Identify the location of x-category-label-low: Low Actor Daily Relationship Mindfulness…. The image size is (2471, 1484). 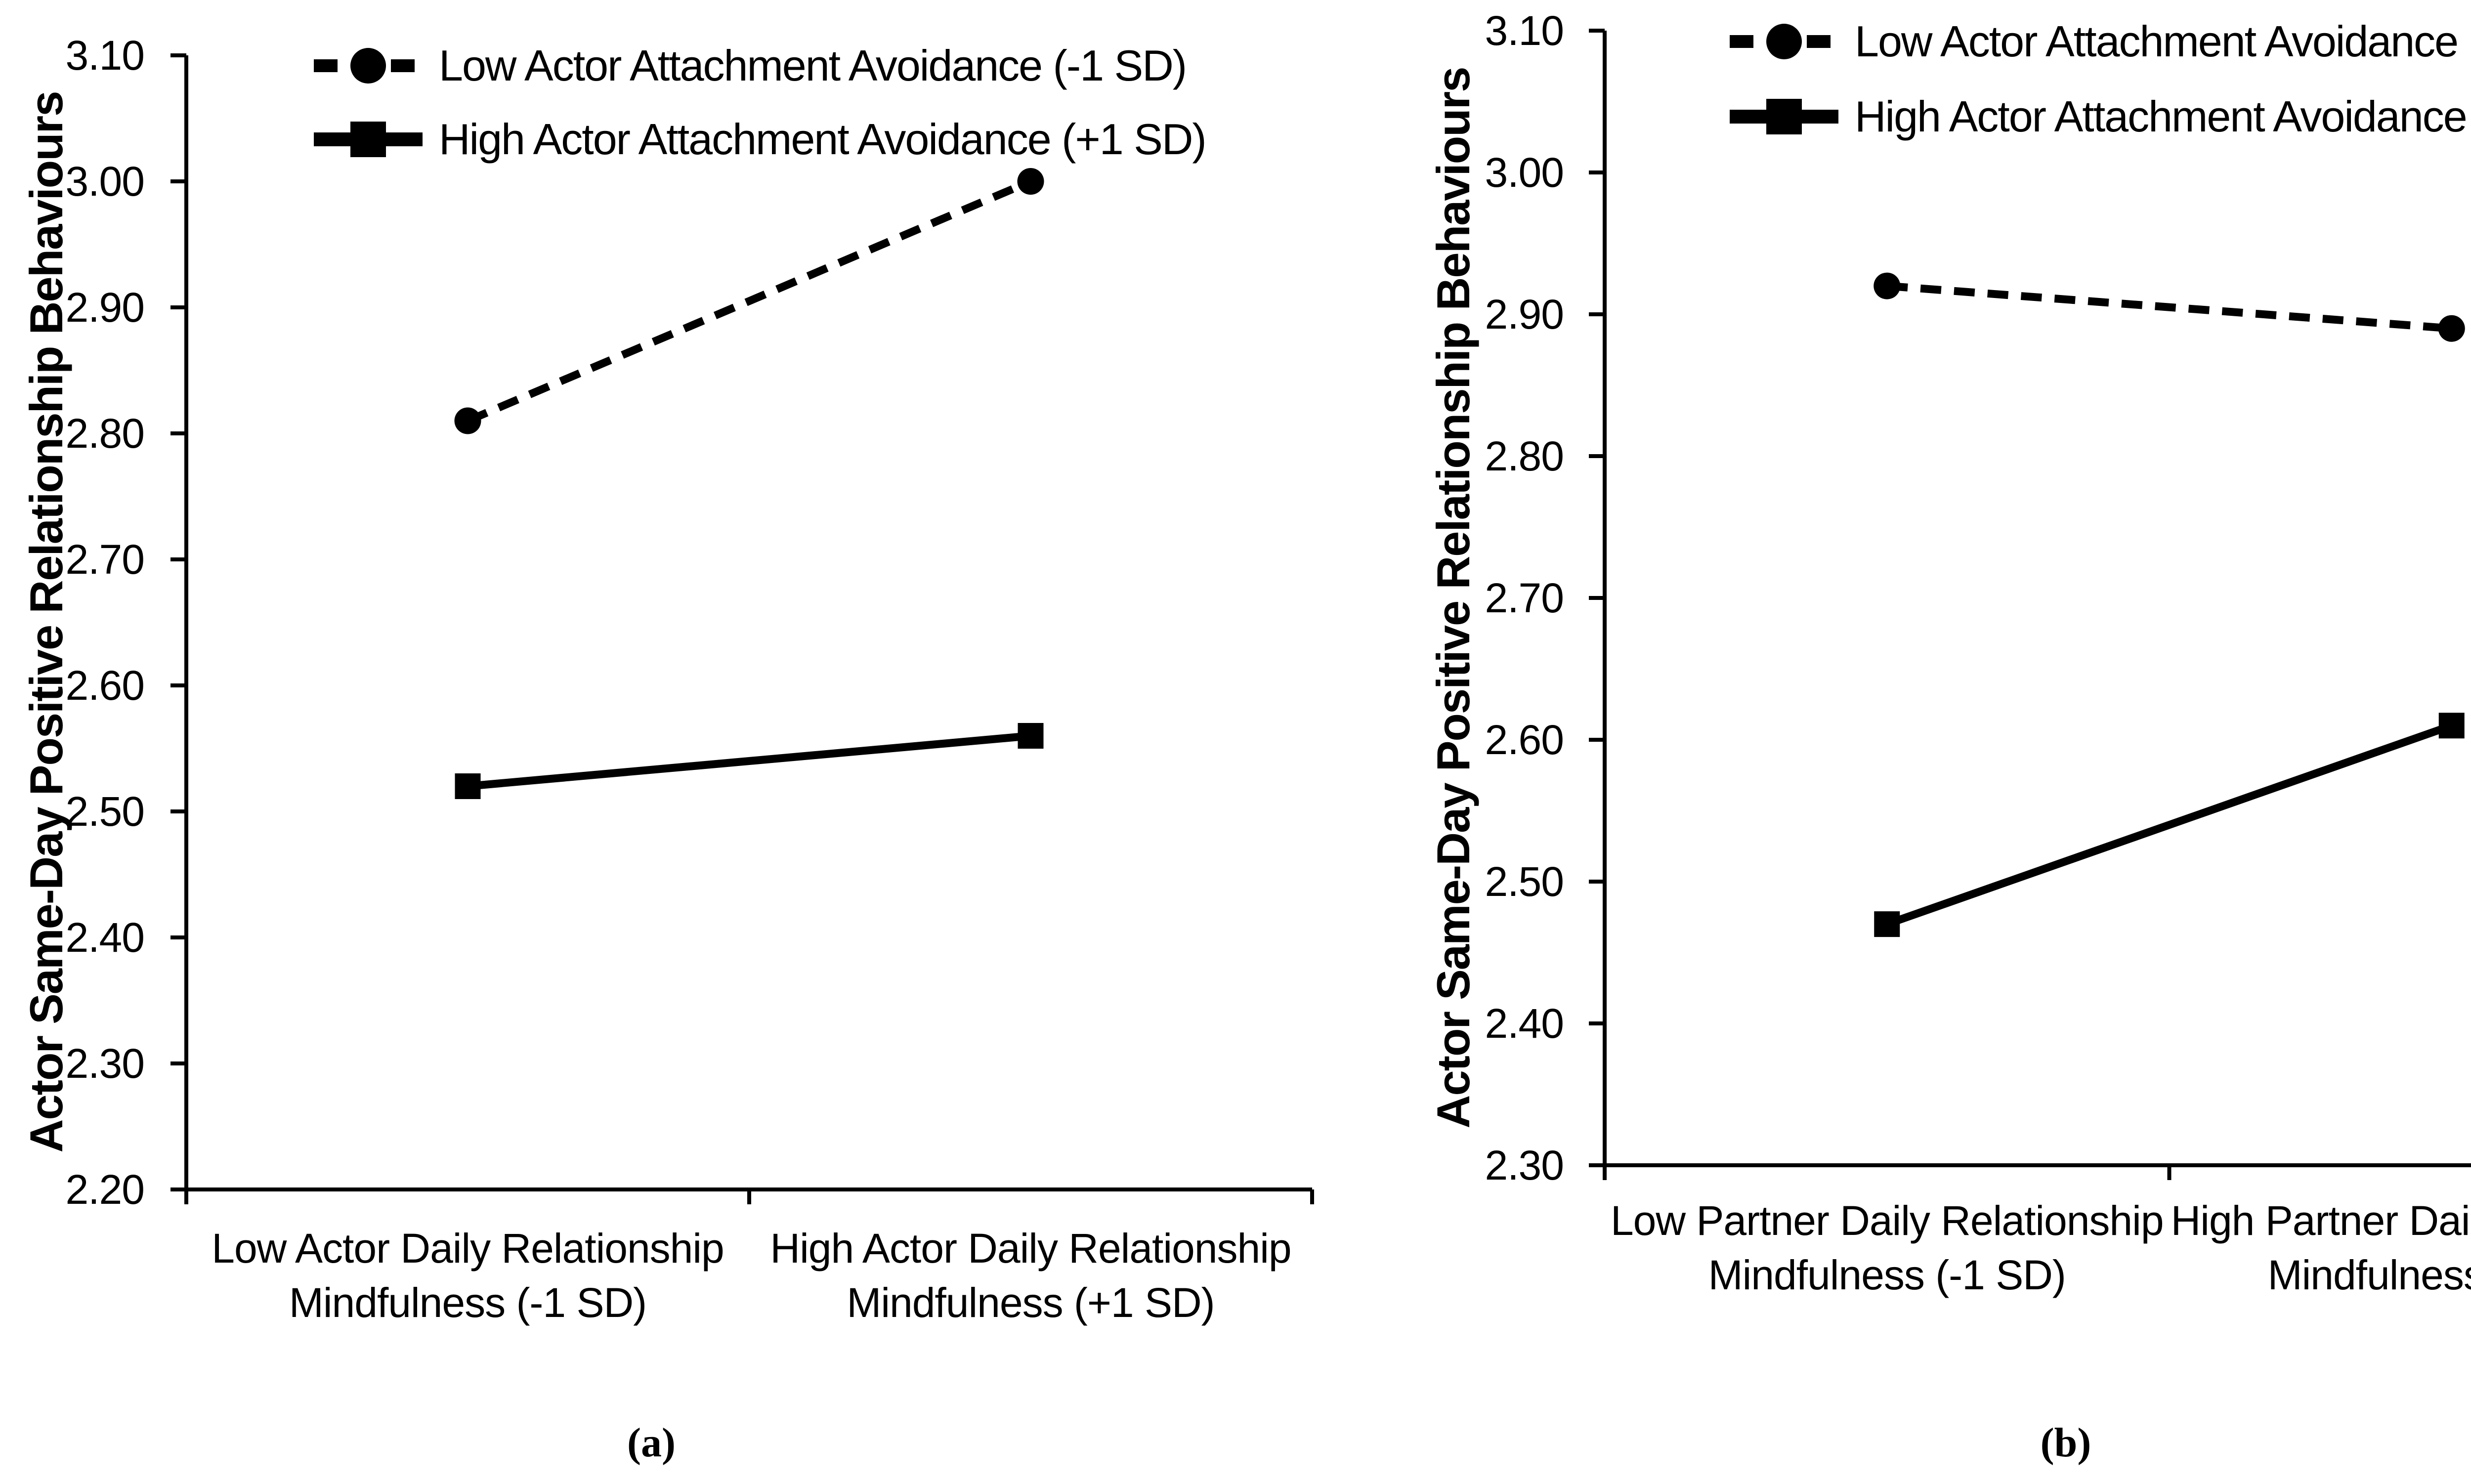
(468, 1275).